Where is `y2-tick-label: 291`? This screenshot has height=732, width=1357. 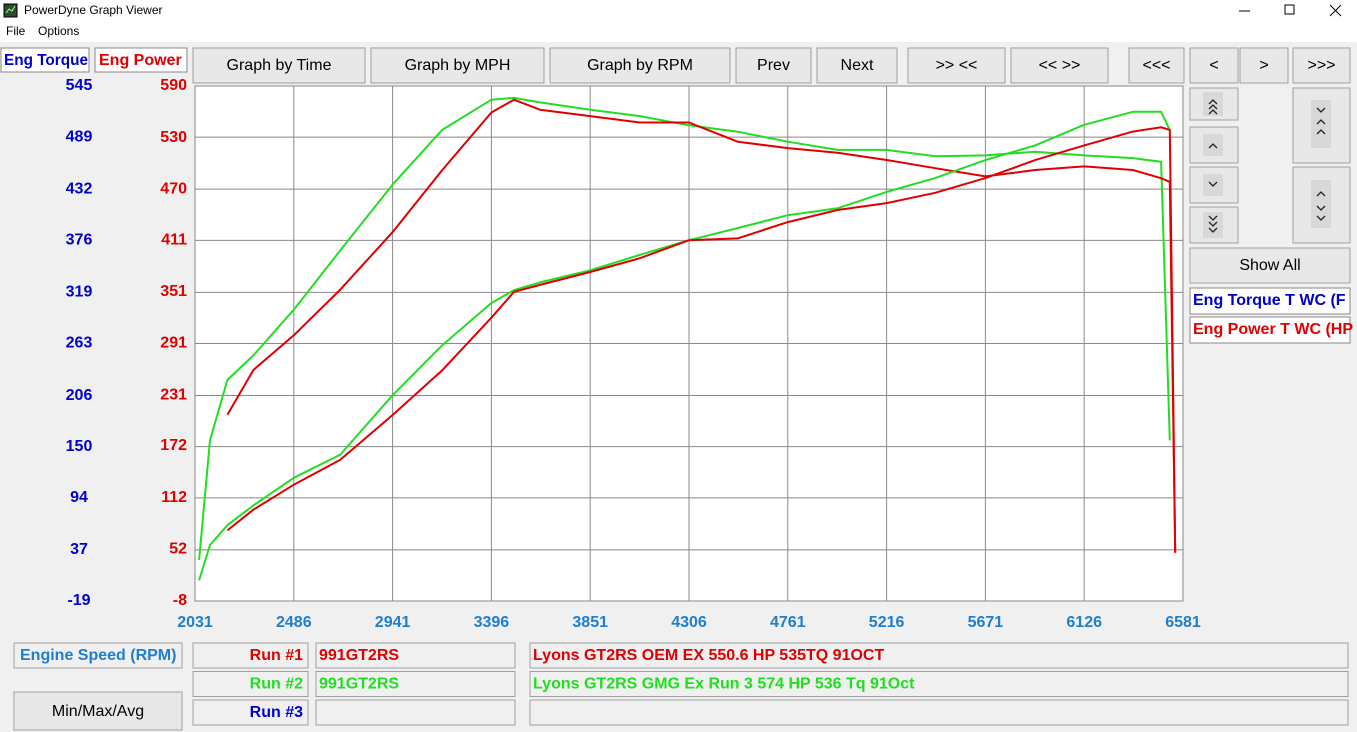
y2-tick-label: 291 is located at coordinates (173, 343).